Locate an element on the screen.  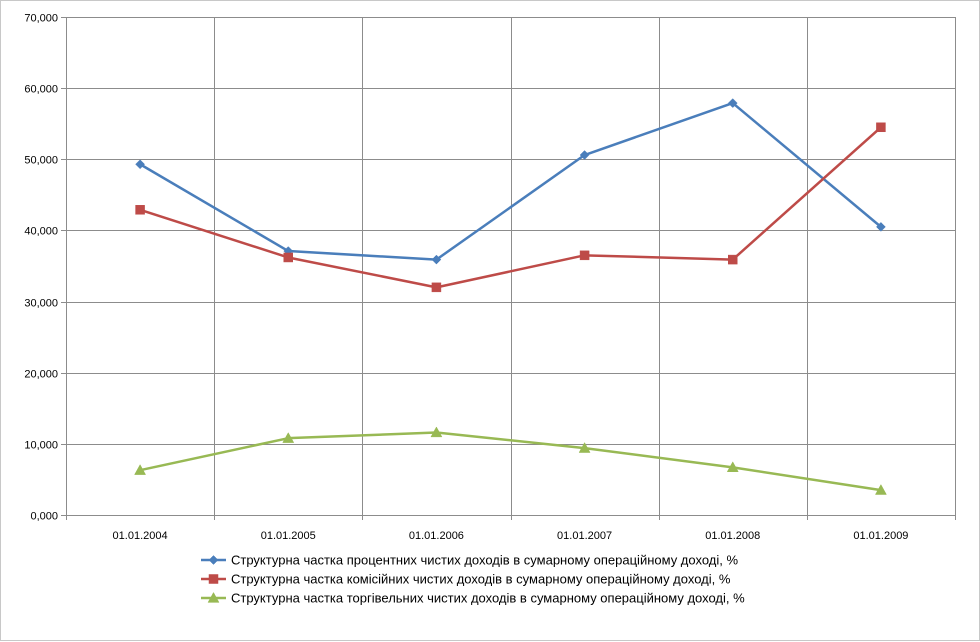
x-tick-label: 01.01.2005 is located at coordinates (288, 536).